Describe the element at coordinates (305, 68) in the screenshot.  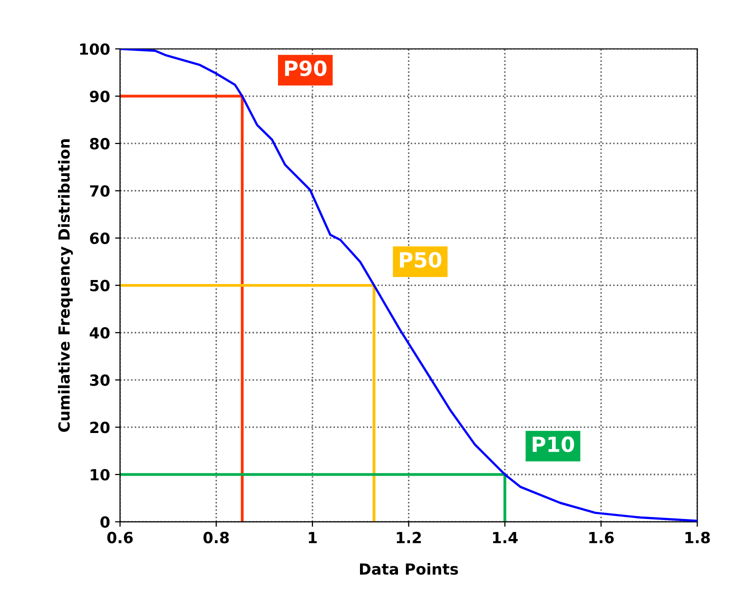
I see `annotation: P90` at that location.